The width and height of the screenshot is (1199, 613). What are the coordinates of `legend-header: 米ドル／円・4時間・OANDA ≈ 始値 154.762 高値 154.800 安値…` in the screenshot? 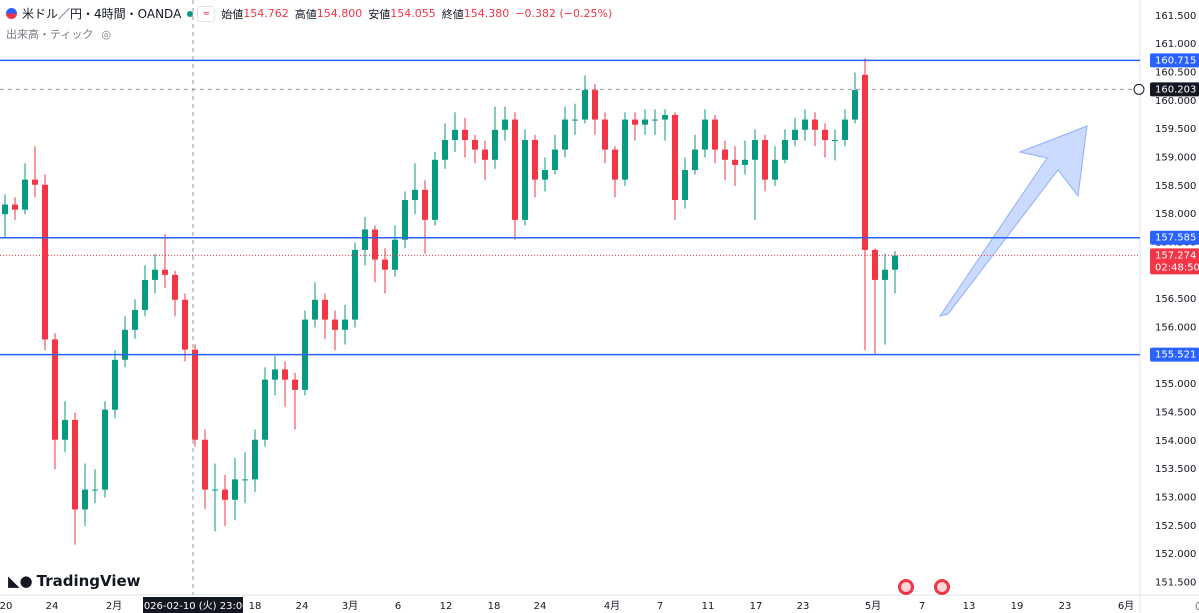 It's located at (309, 13).